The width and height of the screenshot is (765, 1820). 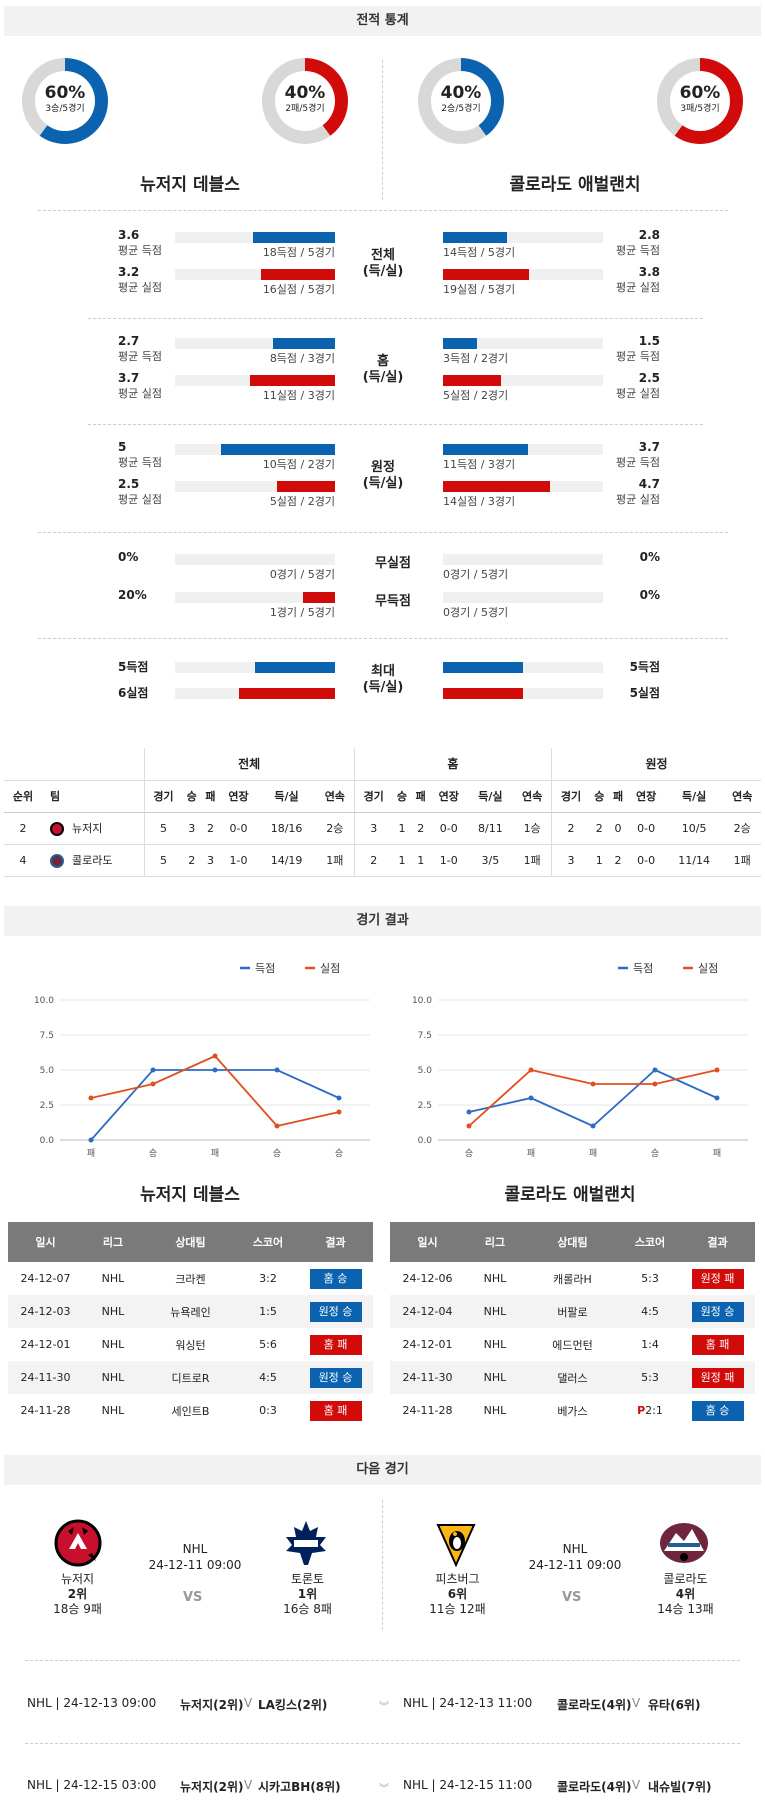 I want to click on stat-cell: 11/14, so click(x=694, y=860).